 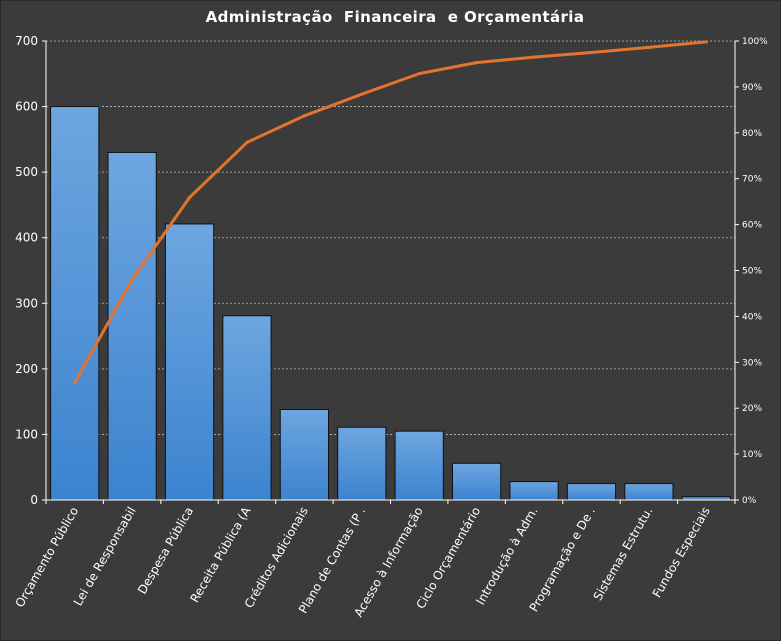 What do you see at coordinates (752, 317) in the screenshot?
I see `y2-tick-label: 40%` at bounding box center [752, 317].